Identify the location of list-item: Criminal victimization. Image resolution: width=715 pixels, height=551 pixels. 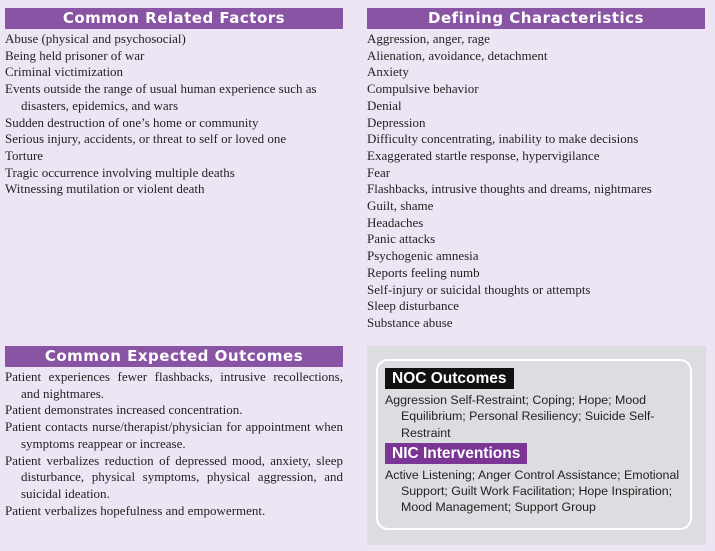
(64, 72).